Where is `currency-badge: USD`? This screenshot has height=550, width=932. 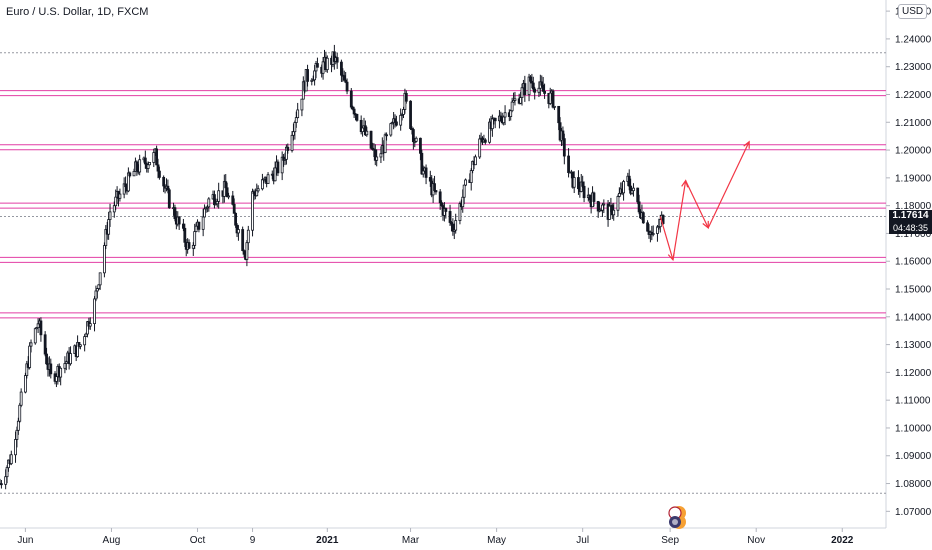
currency-badge: USD is located at coordinates (913, 11).